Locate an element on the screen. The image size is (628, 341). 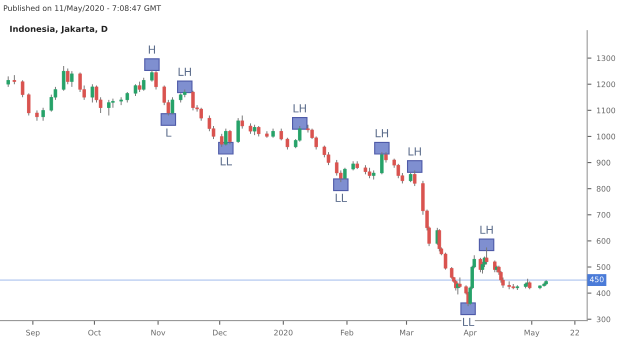
annotation: L is located at coordinates (169, 132).